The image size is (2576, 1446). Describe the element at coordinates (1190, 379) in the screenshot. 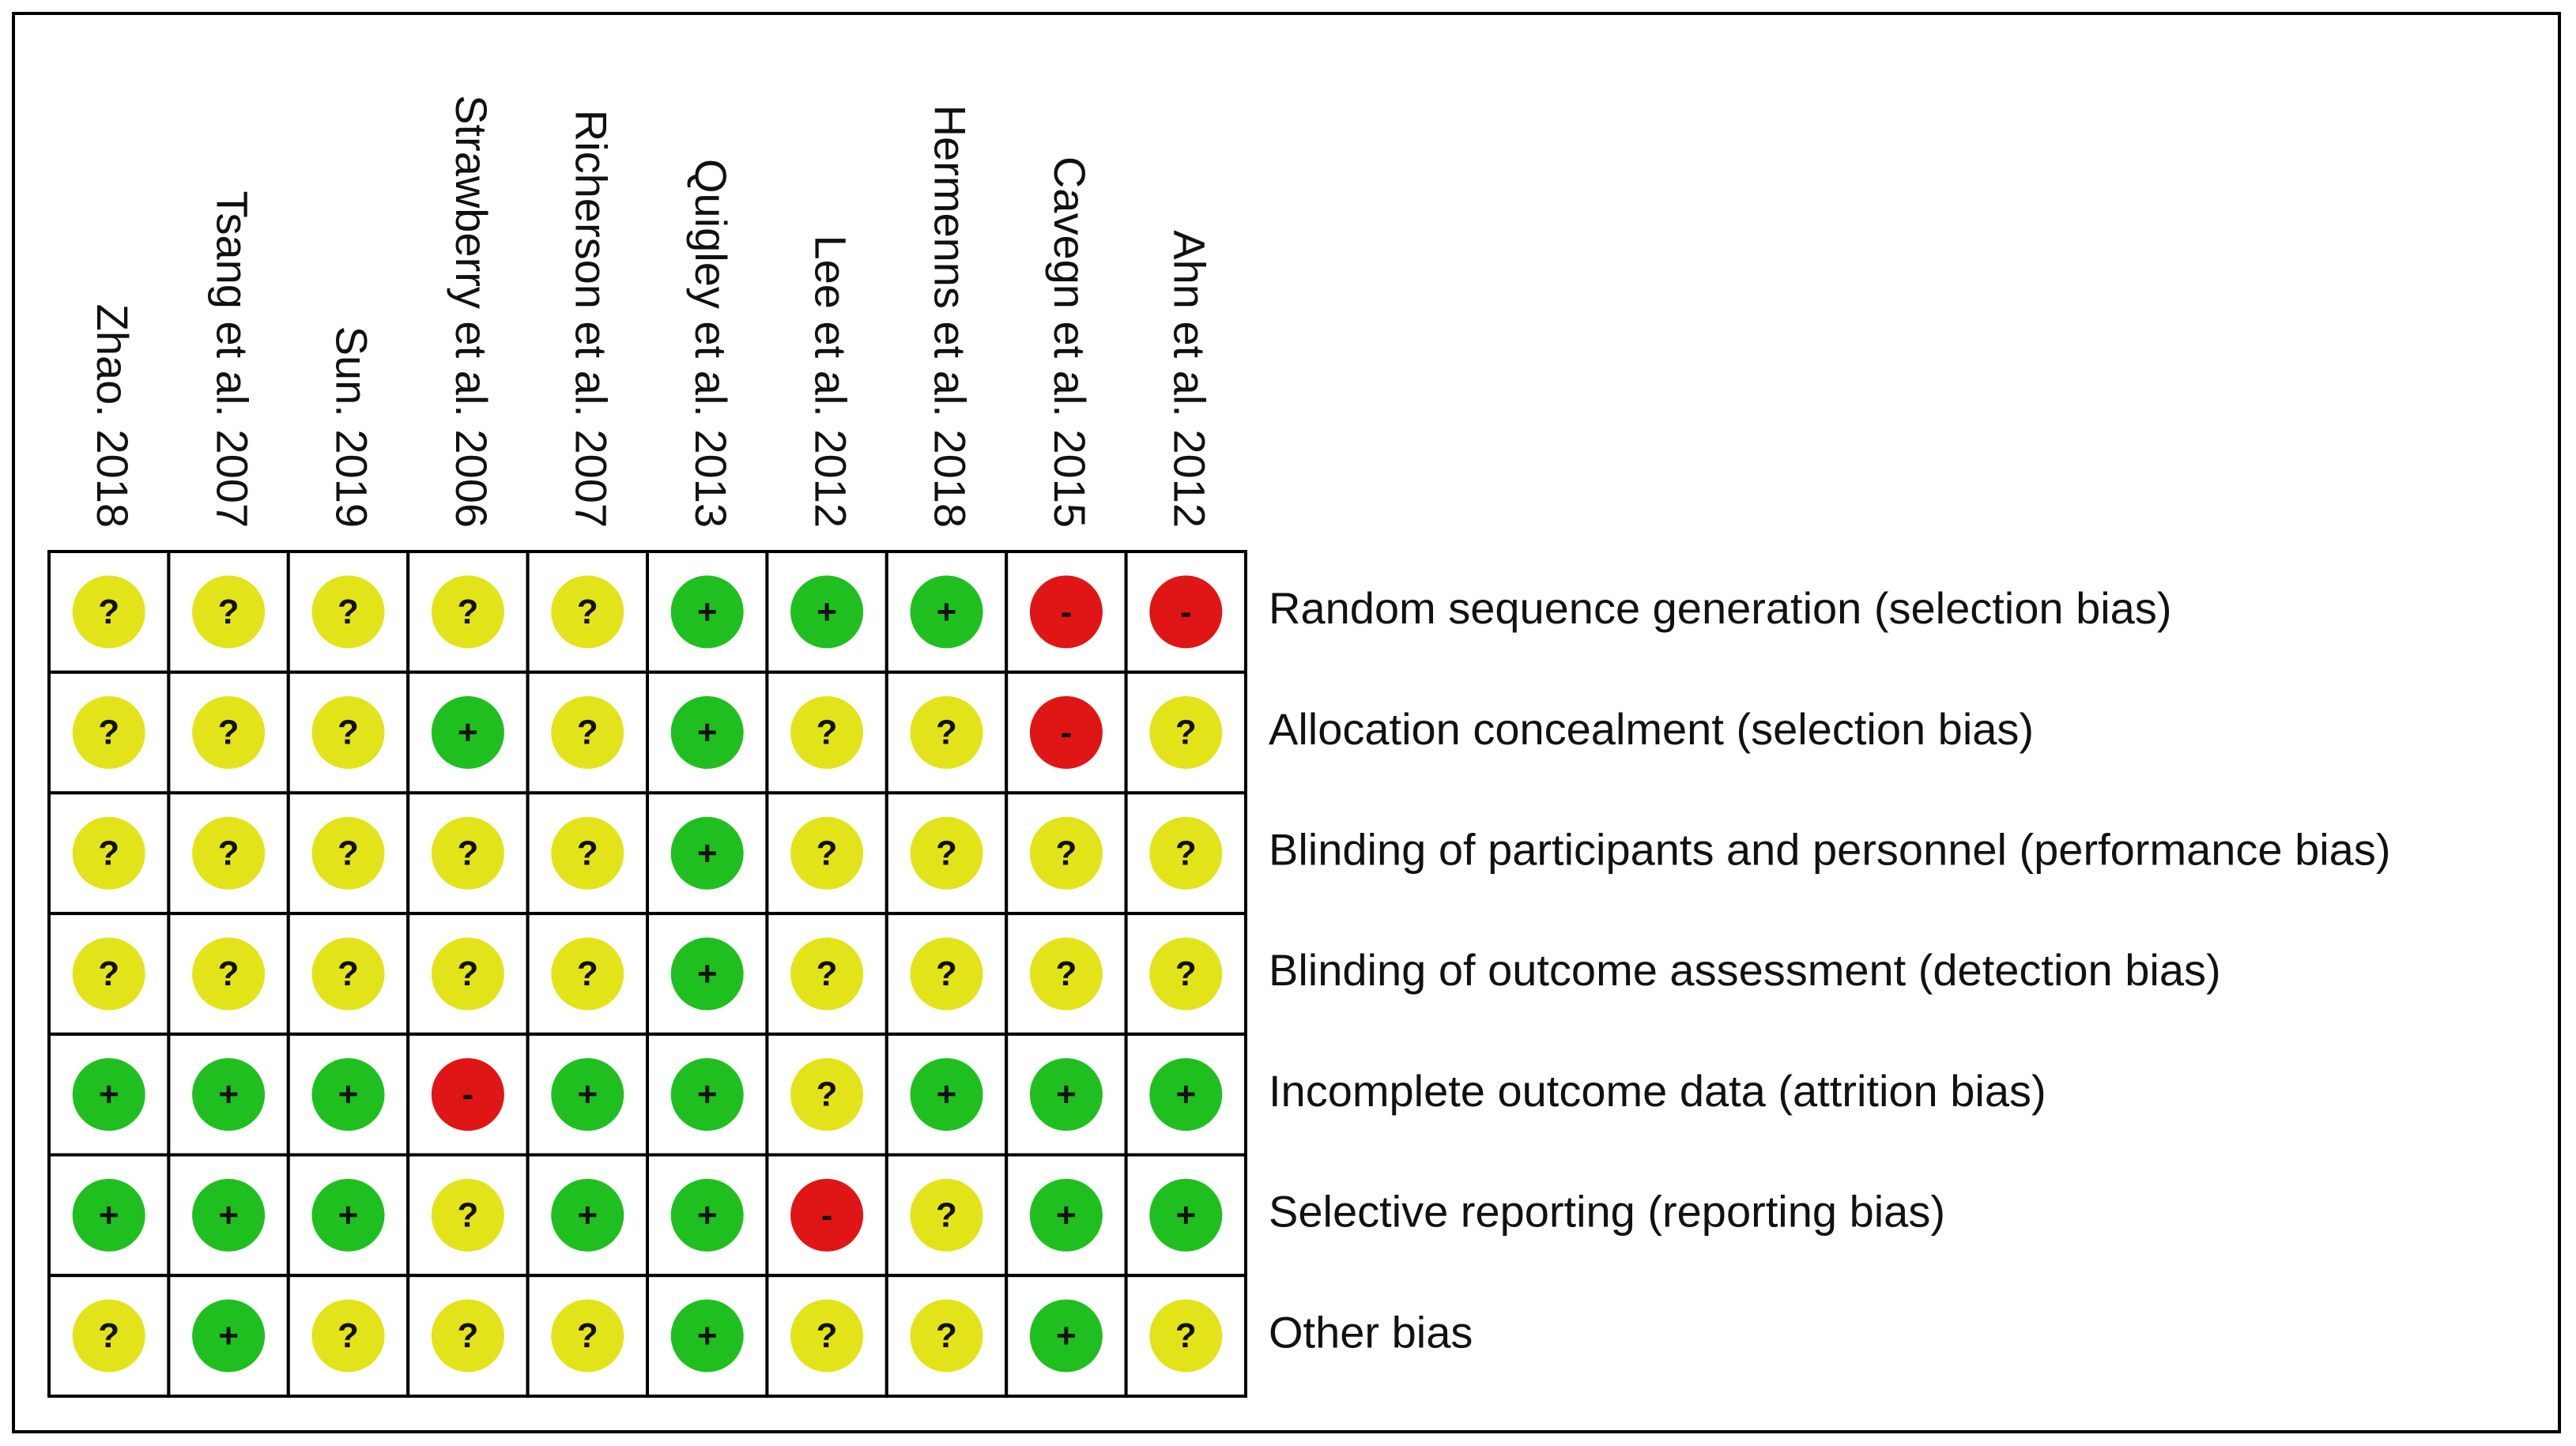

I see `study-label: Ahn et al. 2012` at that location.